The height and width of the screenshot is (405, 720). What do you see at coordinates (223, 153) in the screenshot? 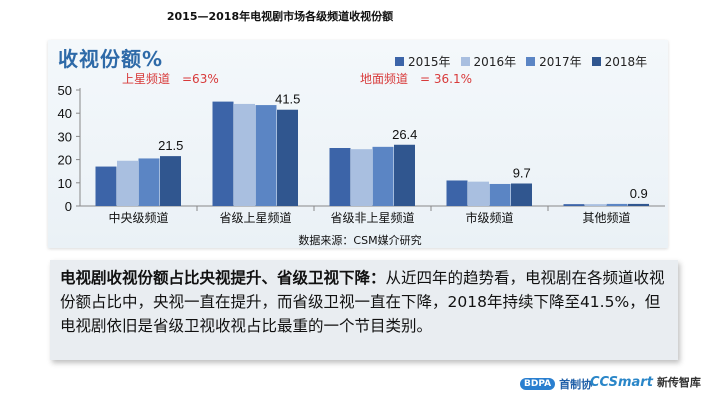
I see `bar-2015年-省级上星频道` at bounding box center [223, 153].